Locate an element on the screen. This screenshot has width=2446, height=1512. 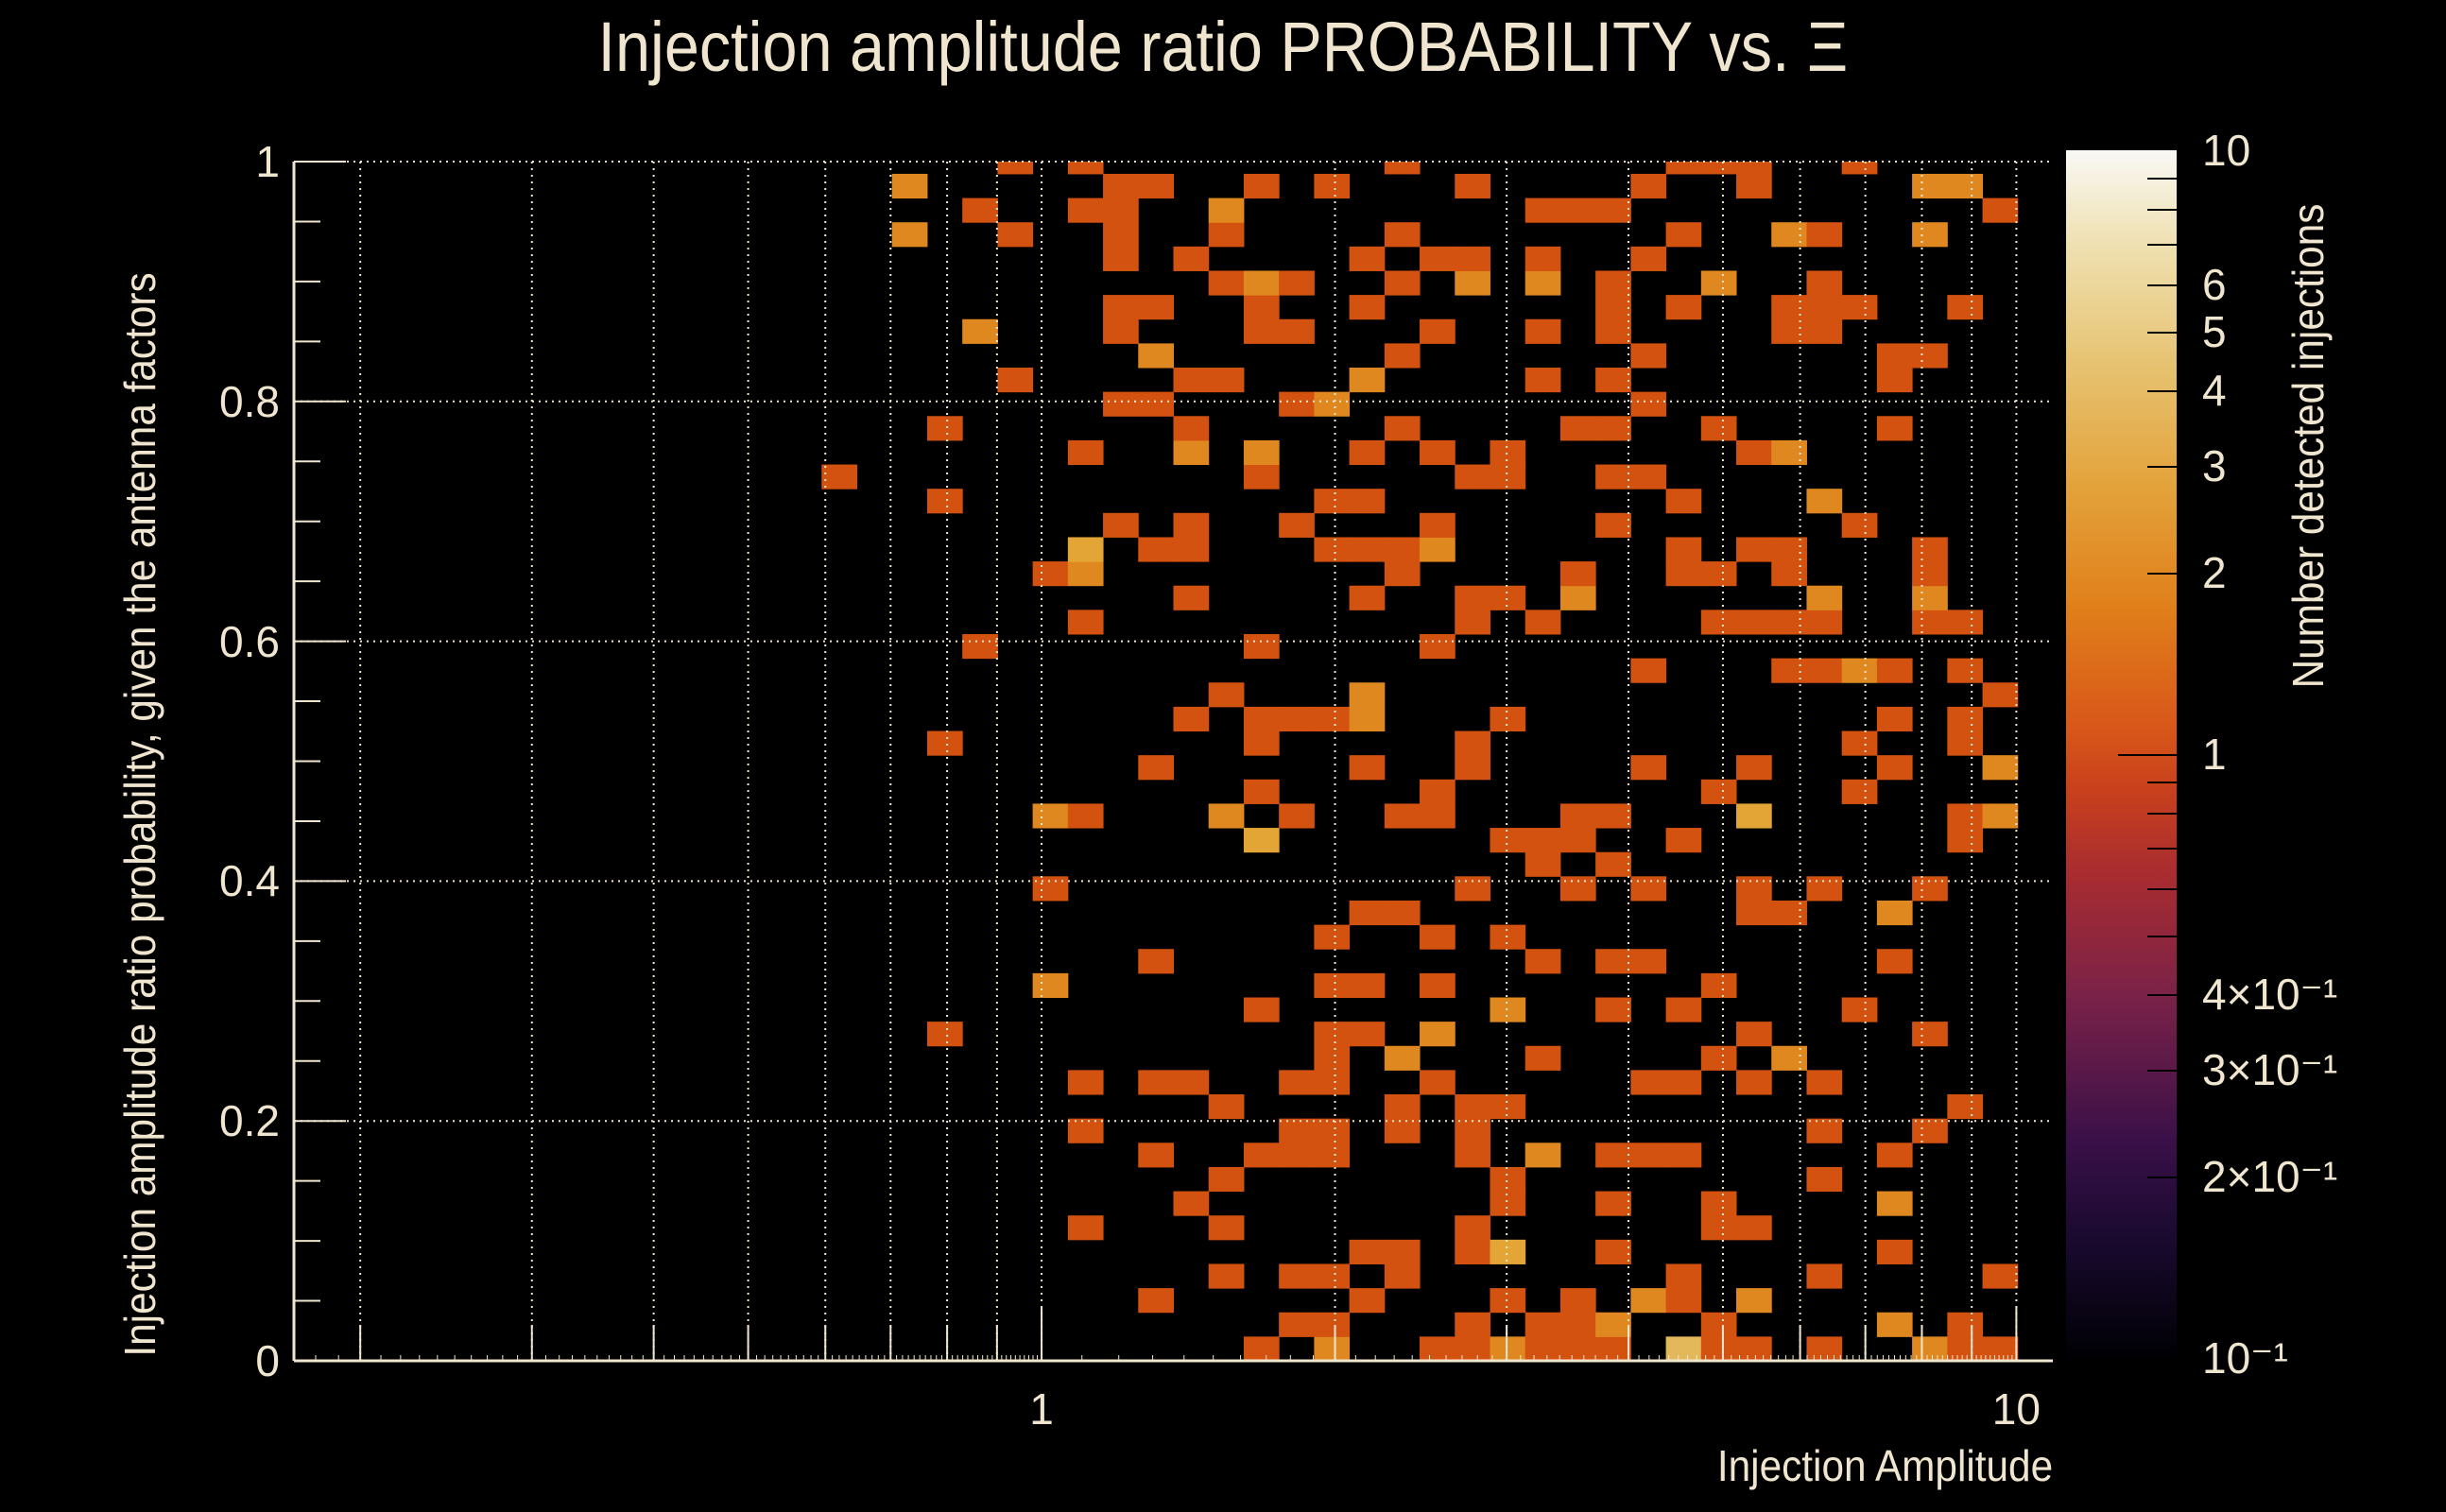
colorbar-tick-label: 2 is located at coordinates (2214, 572).